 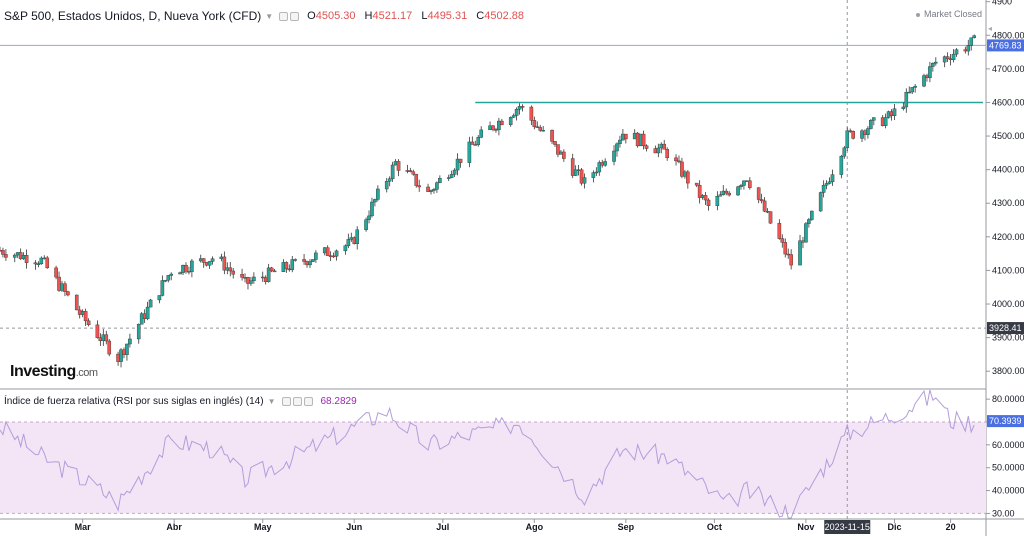 What do you see at coordinates (1005, 328) in the screenshot?
I see `crosshair-price-tag-bg` at bounding box center [1005, 328].